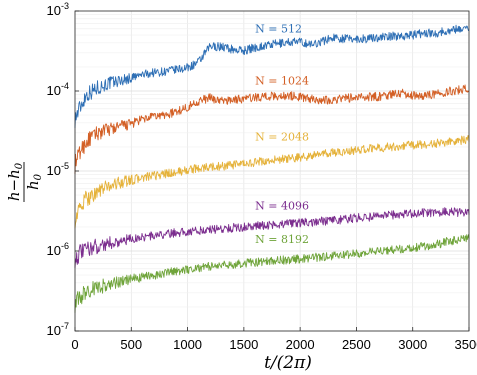  What do you see at coordinates (58, 89) in the screenshot?
I see `y-tick-label: 10⁻⁴` at bounding box center [58, 89].